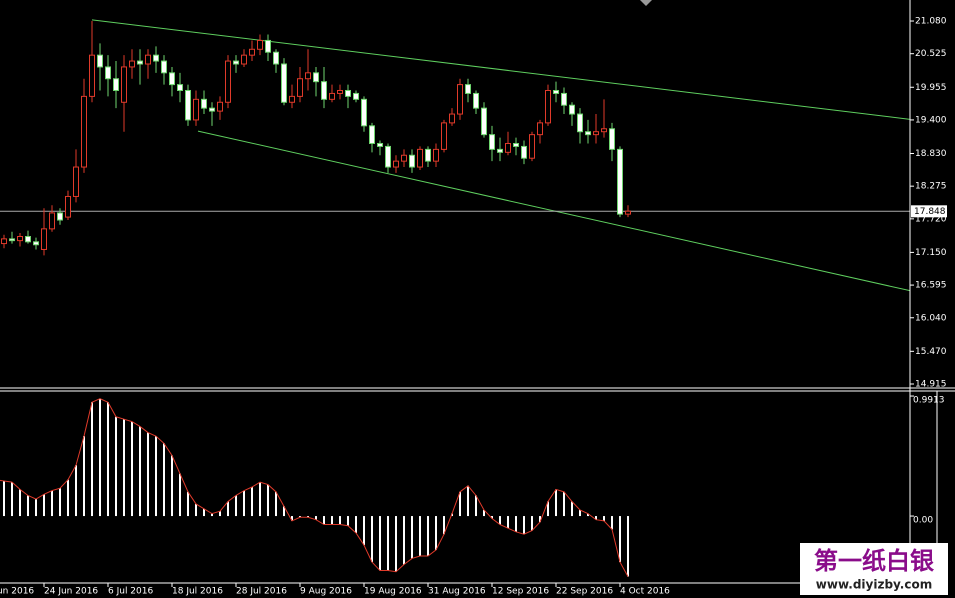 Image resolution: width=955 pixels, height=598 pixels. I want to click on trendline, so click(500, 69).